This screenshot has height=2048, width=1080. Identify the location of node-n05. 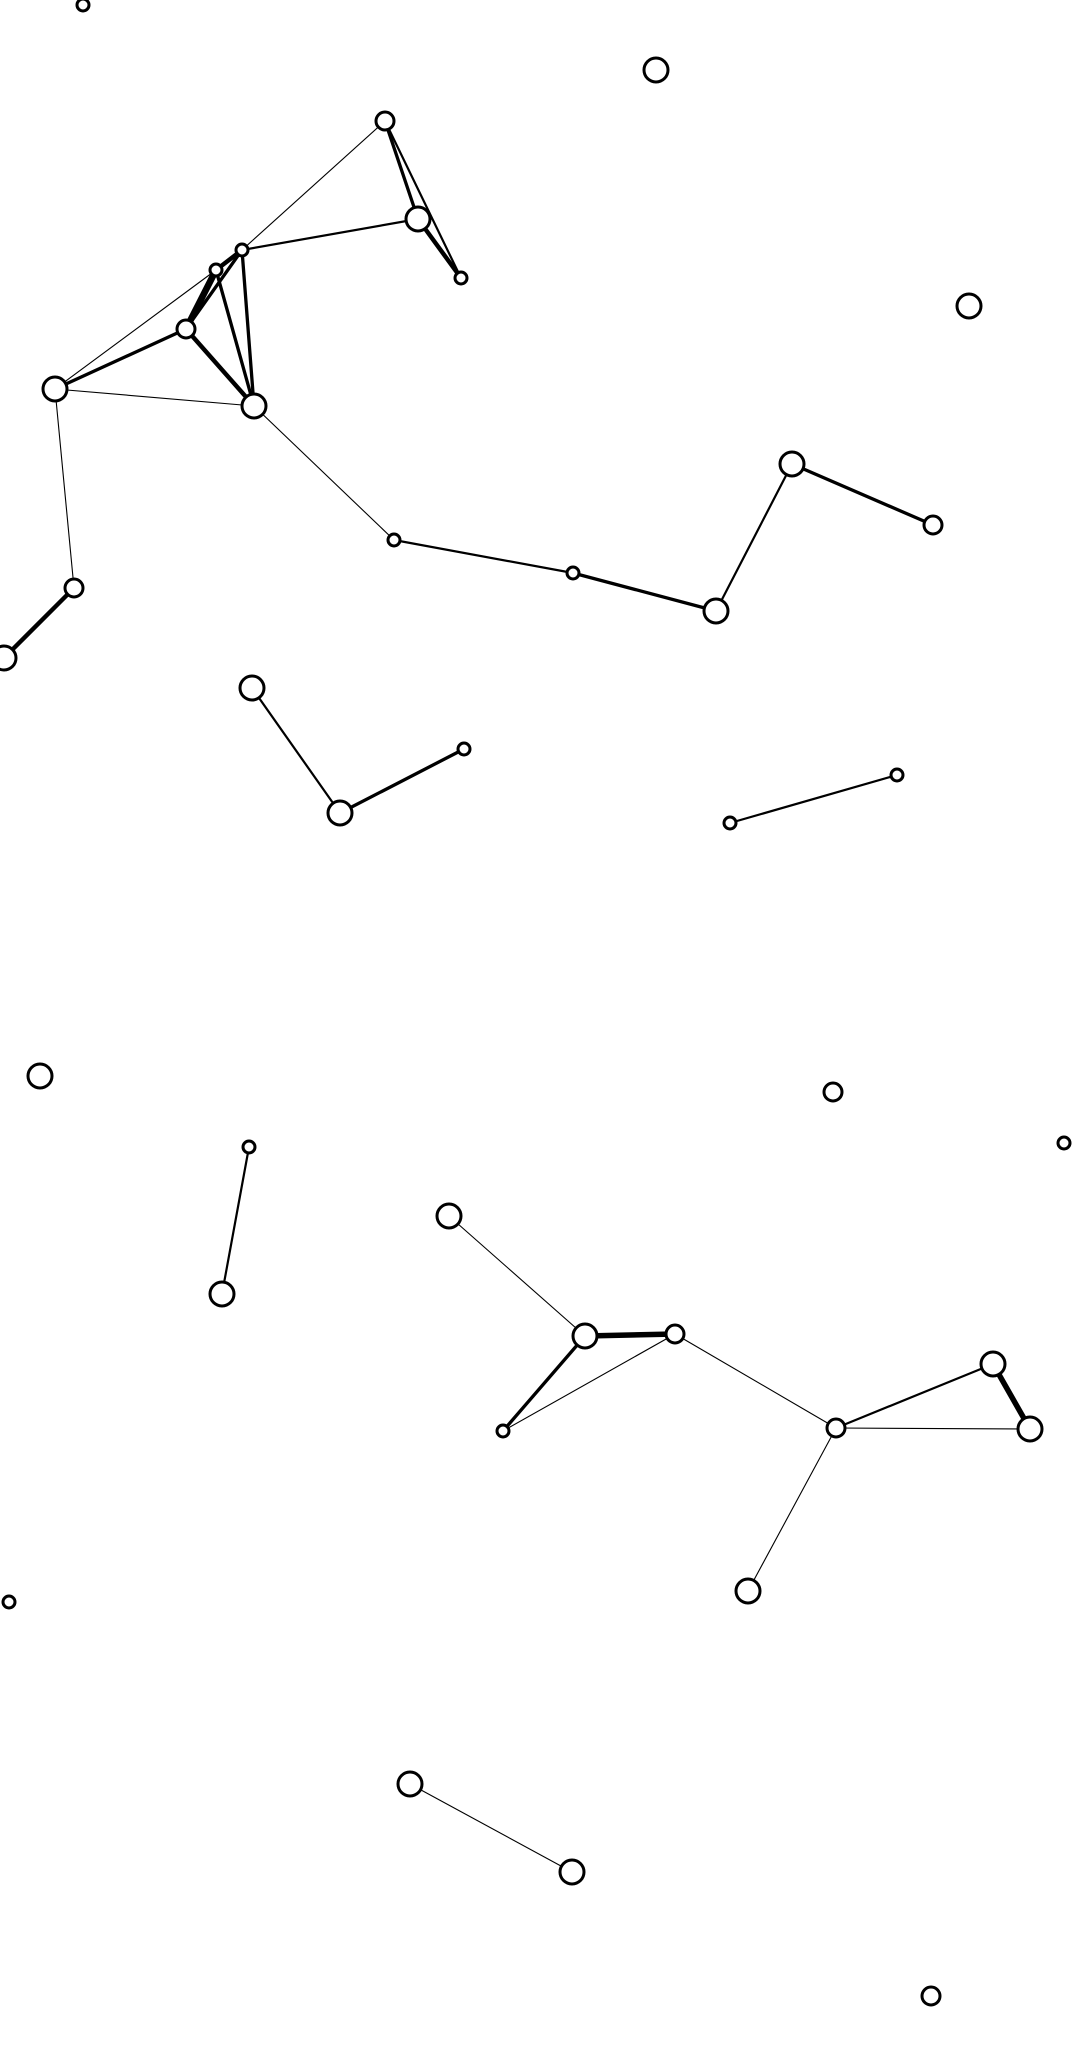
(461, 278).